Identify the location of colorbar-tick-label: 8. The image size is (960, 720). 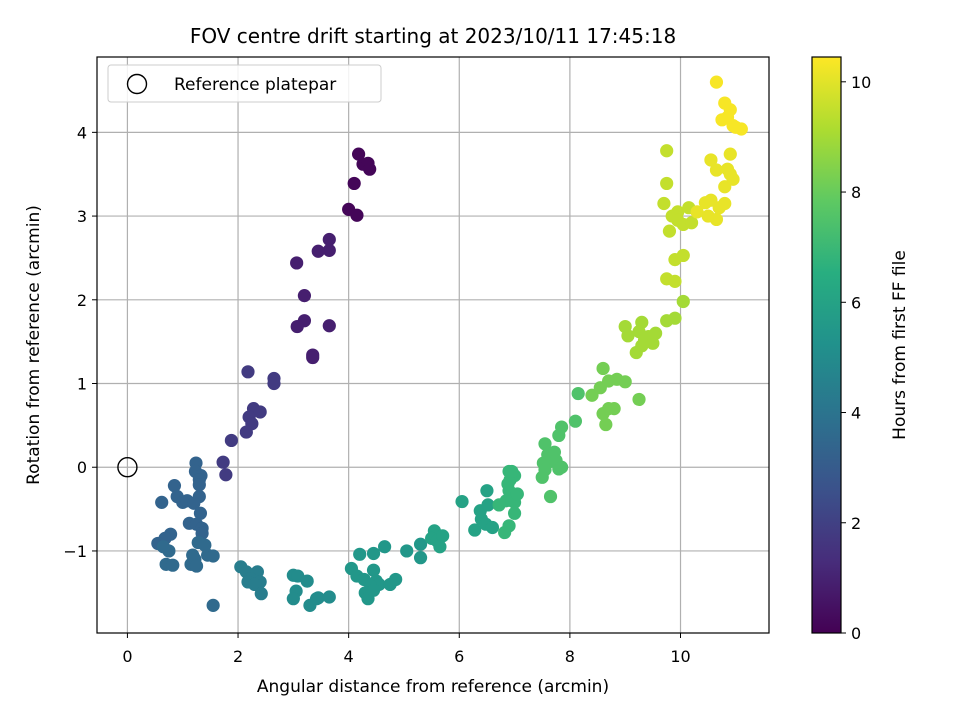
(856, 192).